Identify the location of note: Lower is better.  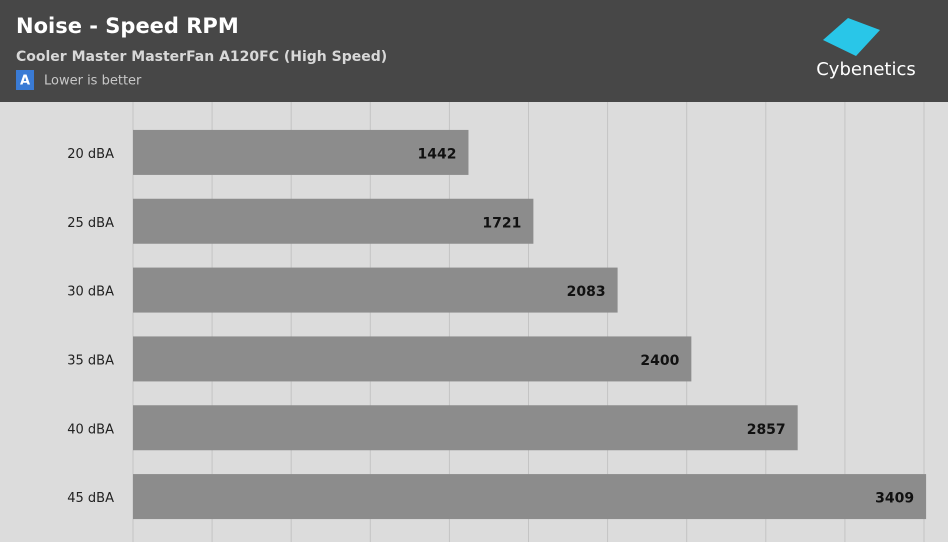
(93, 81).